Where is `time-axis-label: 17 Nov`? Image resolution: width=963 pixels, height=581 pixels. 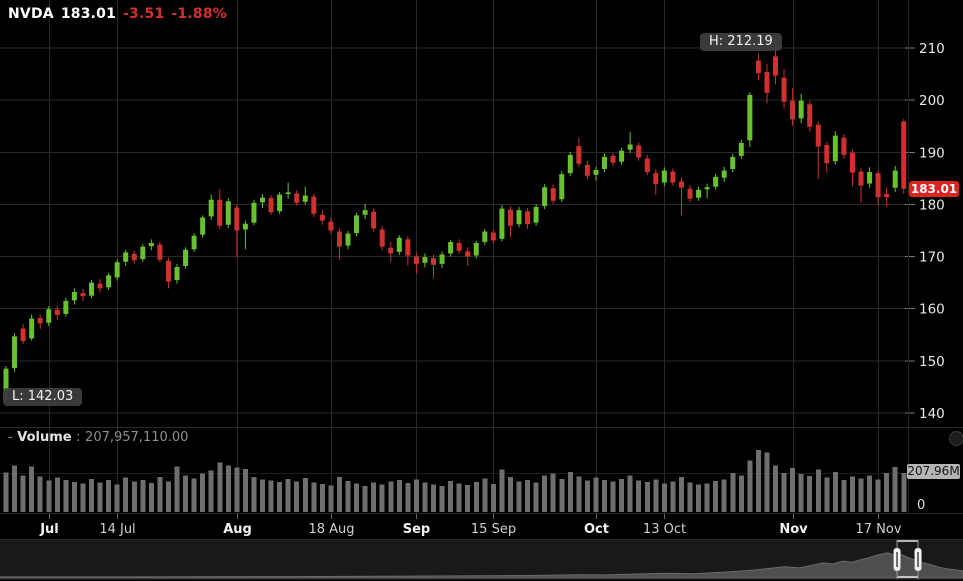 time-axis-label: 17 Nov is located at coordinates (878, 529).